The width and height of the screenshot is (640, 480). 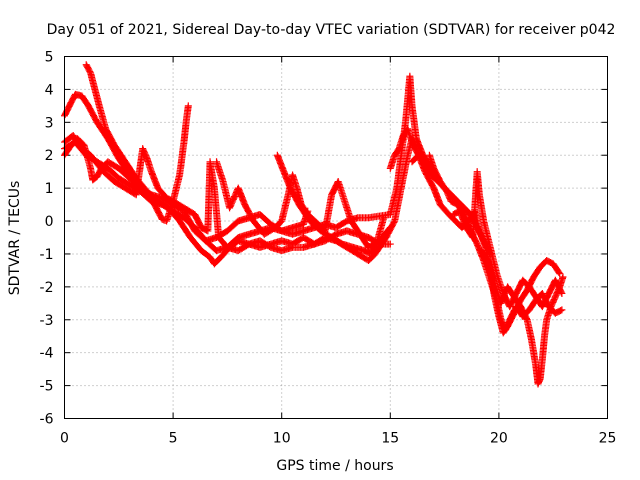 What do you see at coordinates (282, 439) in the screenshot?
I see `x-tick-label: 10` at bounding box center [282, 439].